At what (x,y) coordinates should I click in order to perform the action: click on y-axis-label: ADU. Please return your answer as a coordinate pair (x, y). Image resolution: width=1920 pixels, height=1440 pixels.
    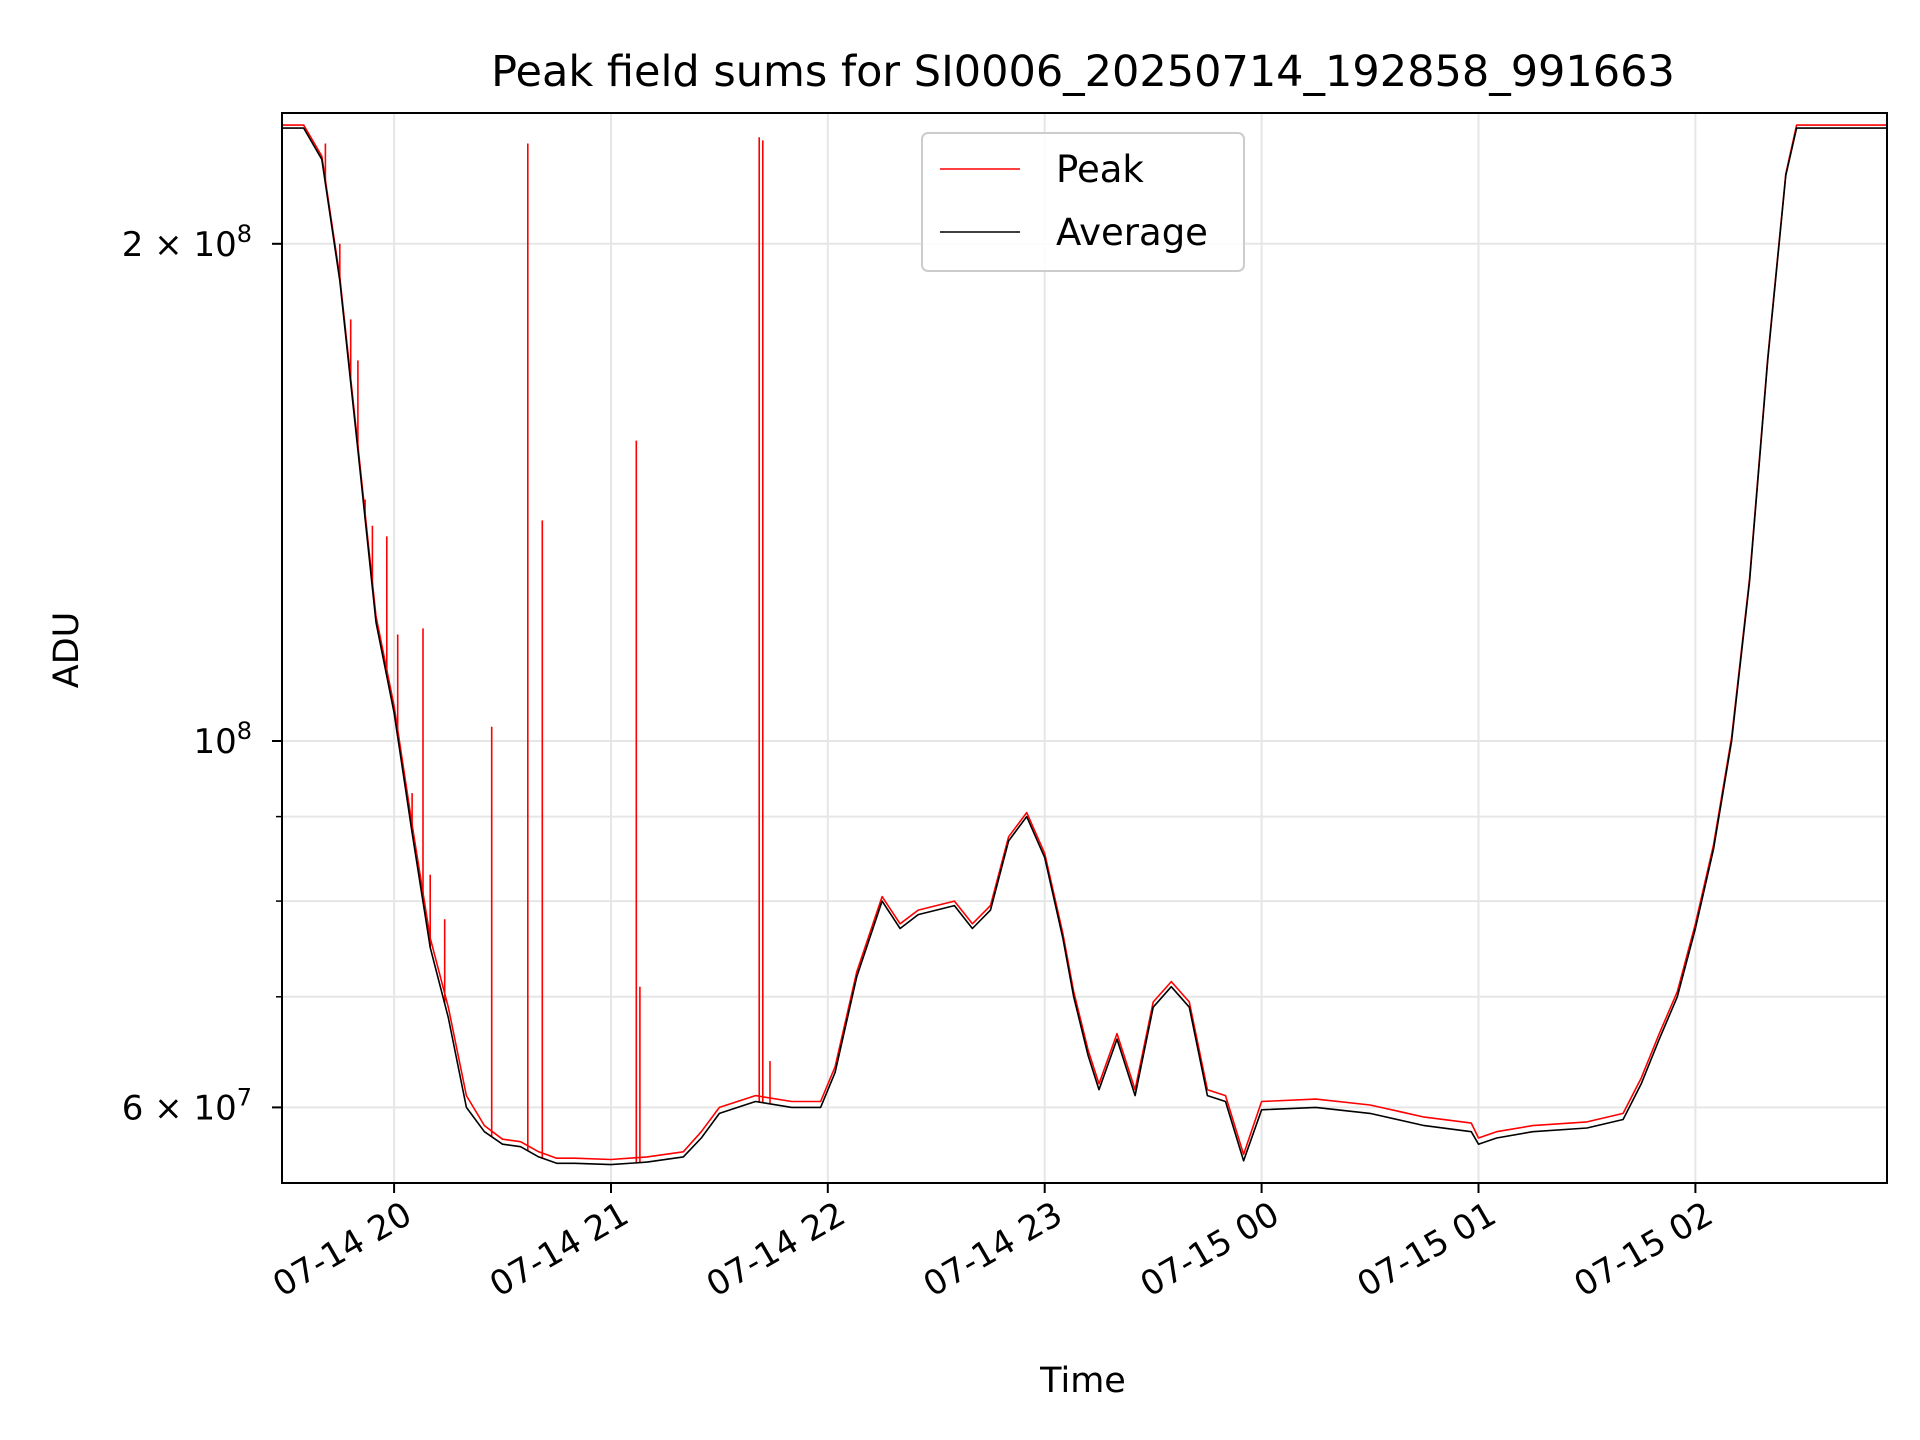
    Looking at the image, I should click on (67, 650).